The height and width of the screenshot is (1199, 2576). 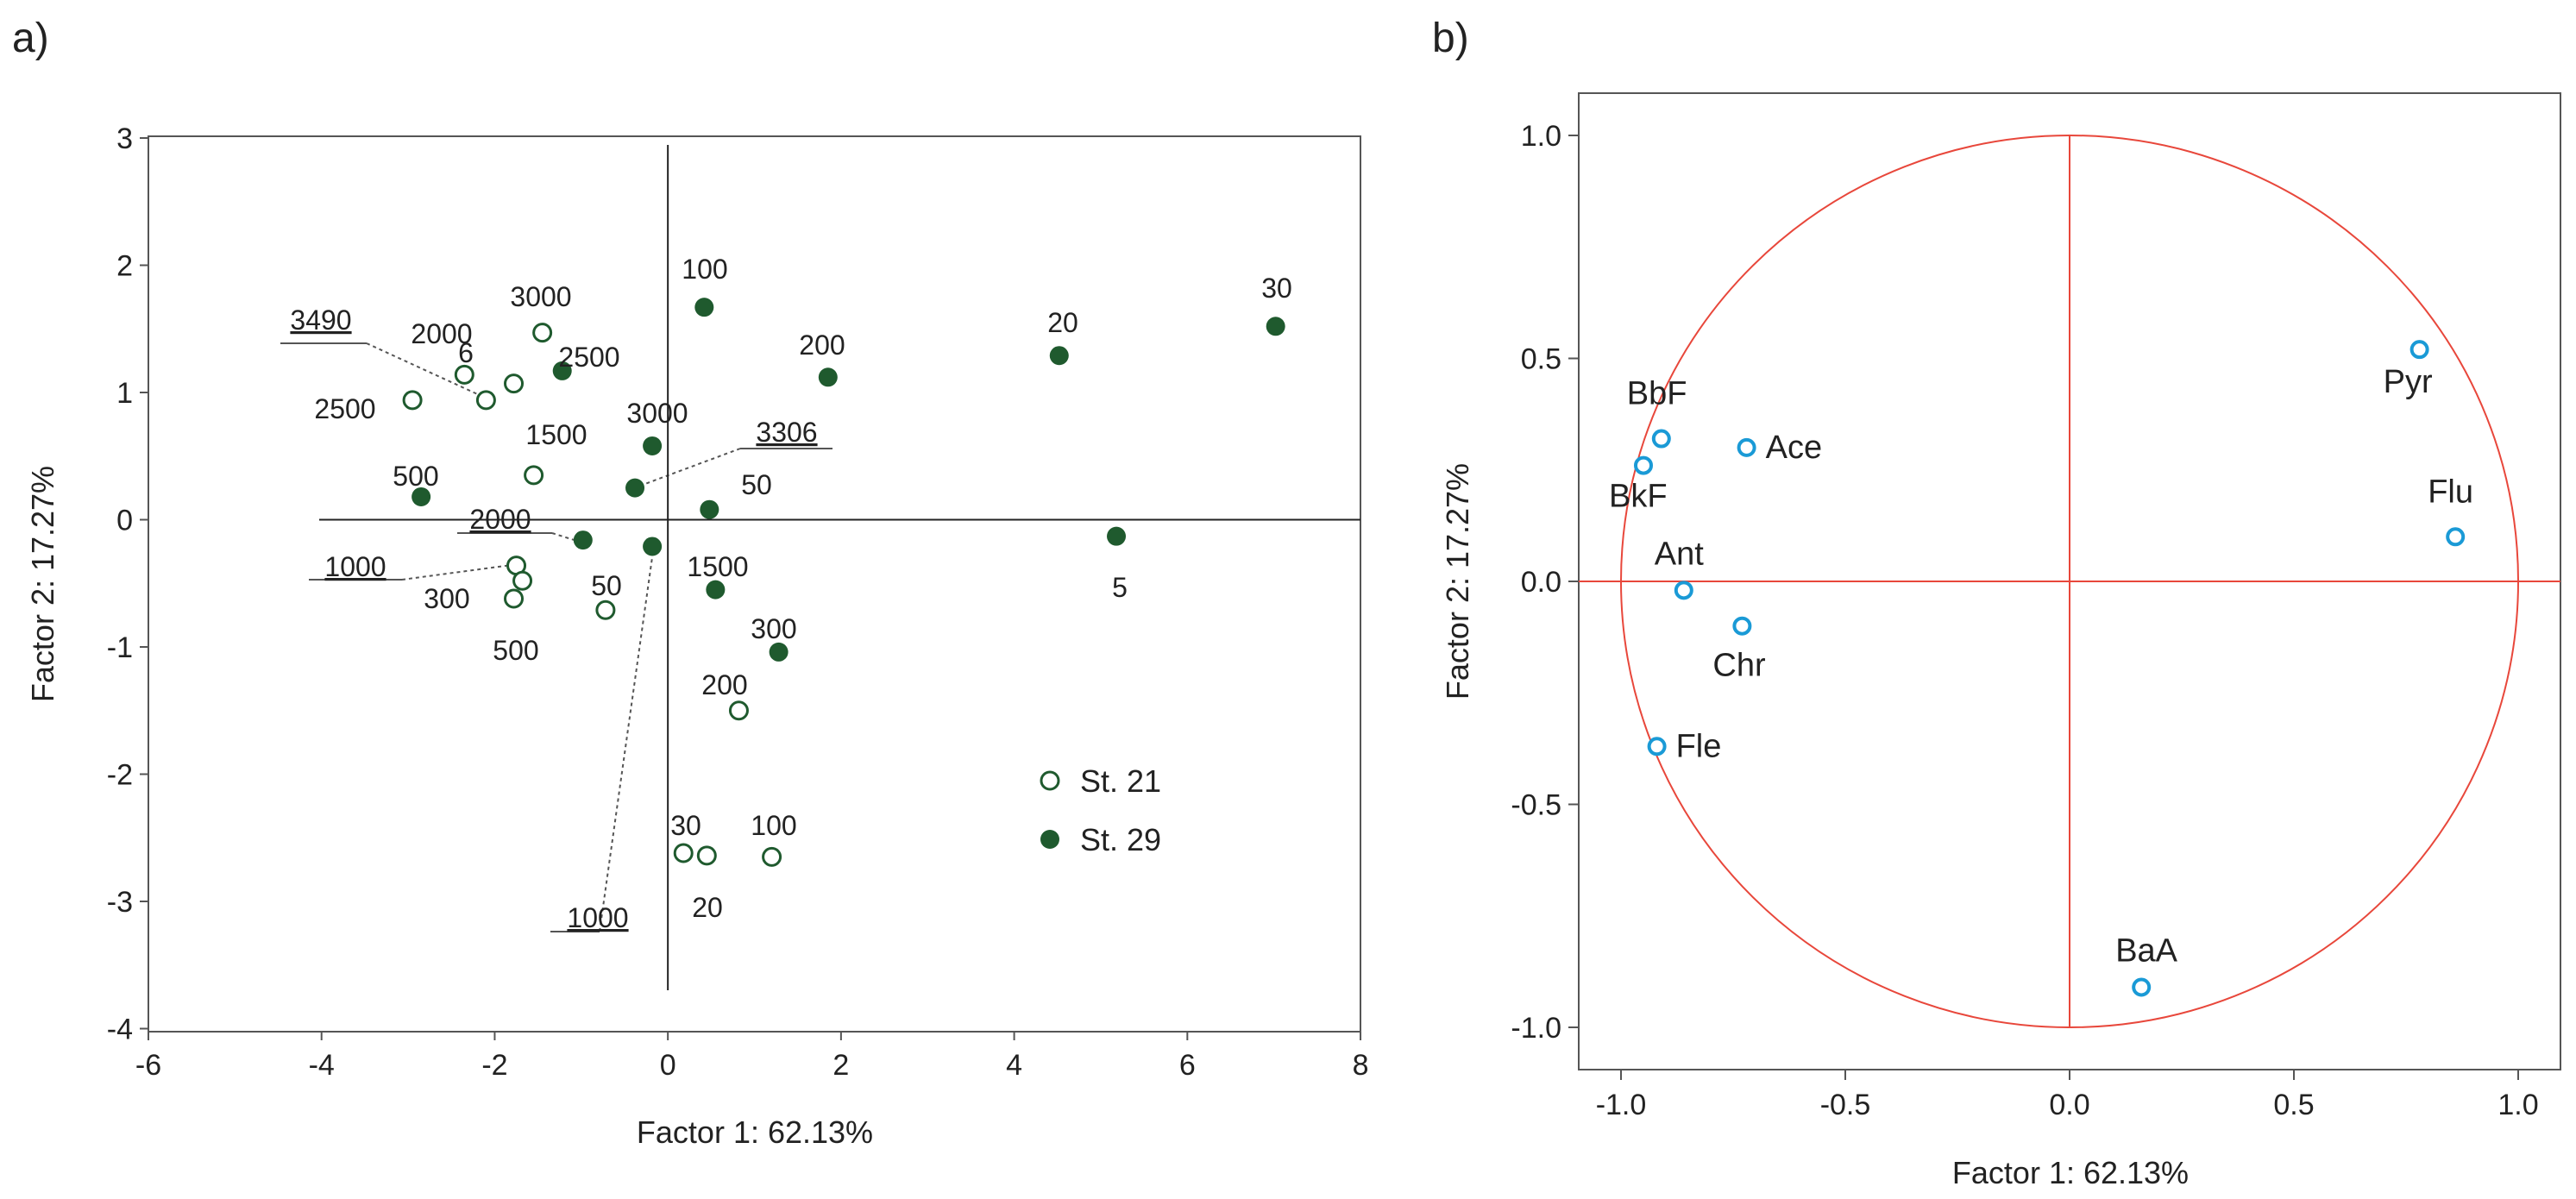 I want to click on panel-b-y-tick-label: 0.0, so click(x=1541, y=582).